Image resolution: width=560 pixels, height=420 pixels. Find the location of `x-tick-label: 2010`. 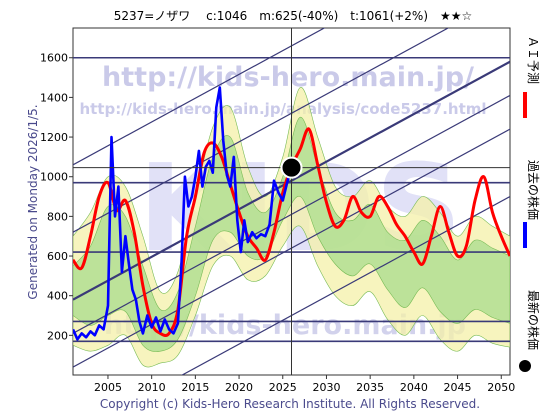

x-tick-label: 2010 is located at coordinates (152, 387).